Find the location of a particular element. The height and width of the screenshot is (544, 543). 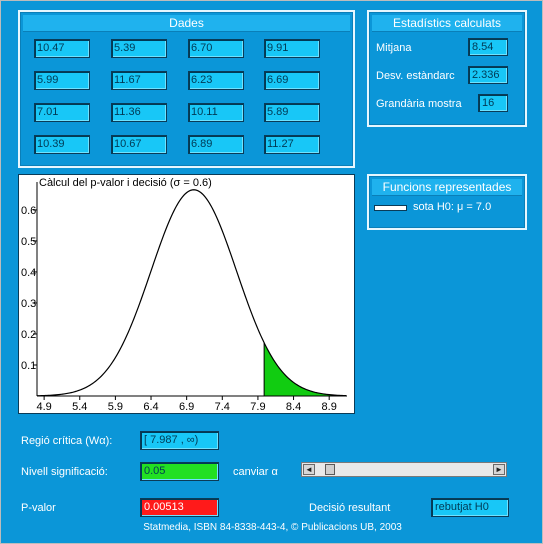

y-tick-label: 0.5 is located at coordinates (28, 242).